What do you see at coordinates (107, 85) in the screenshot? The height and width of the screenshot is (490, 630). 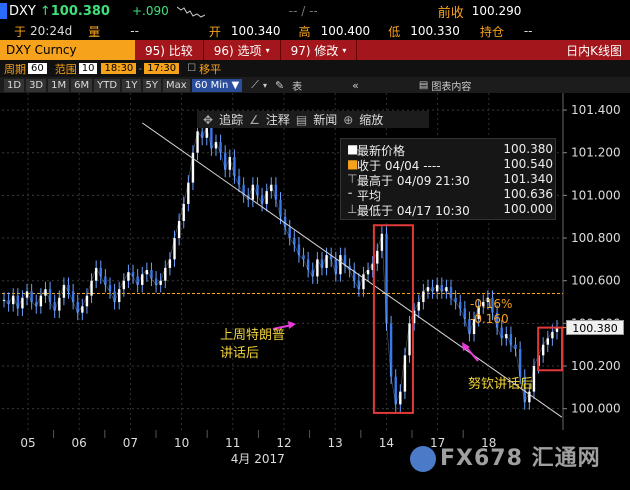 I see `range-button-ytd: YTD` at bounding box center [107, 85].